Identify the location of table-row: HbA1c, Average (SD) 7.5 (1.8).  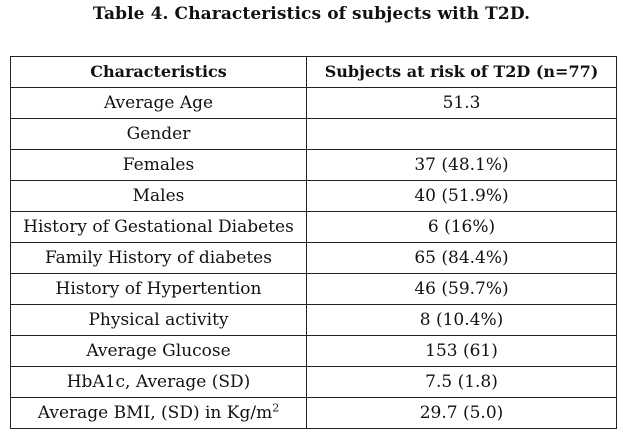
(313, 382).